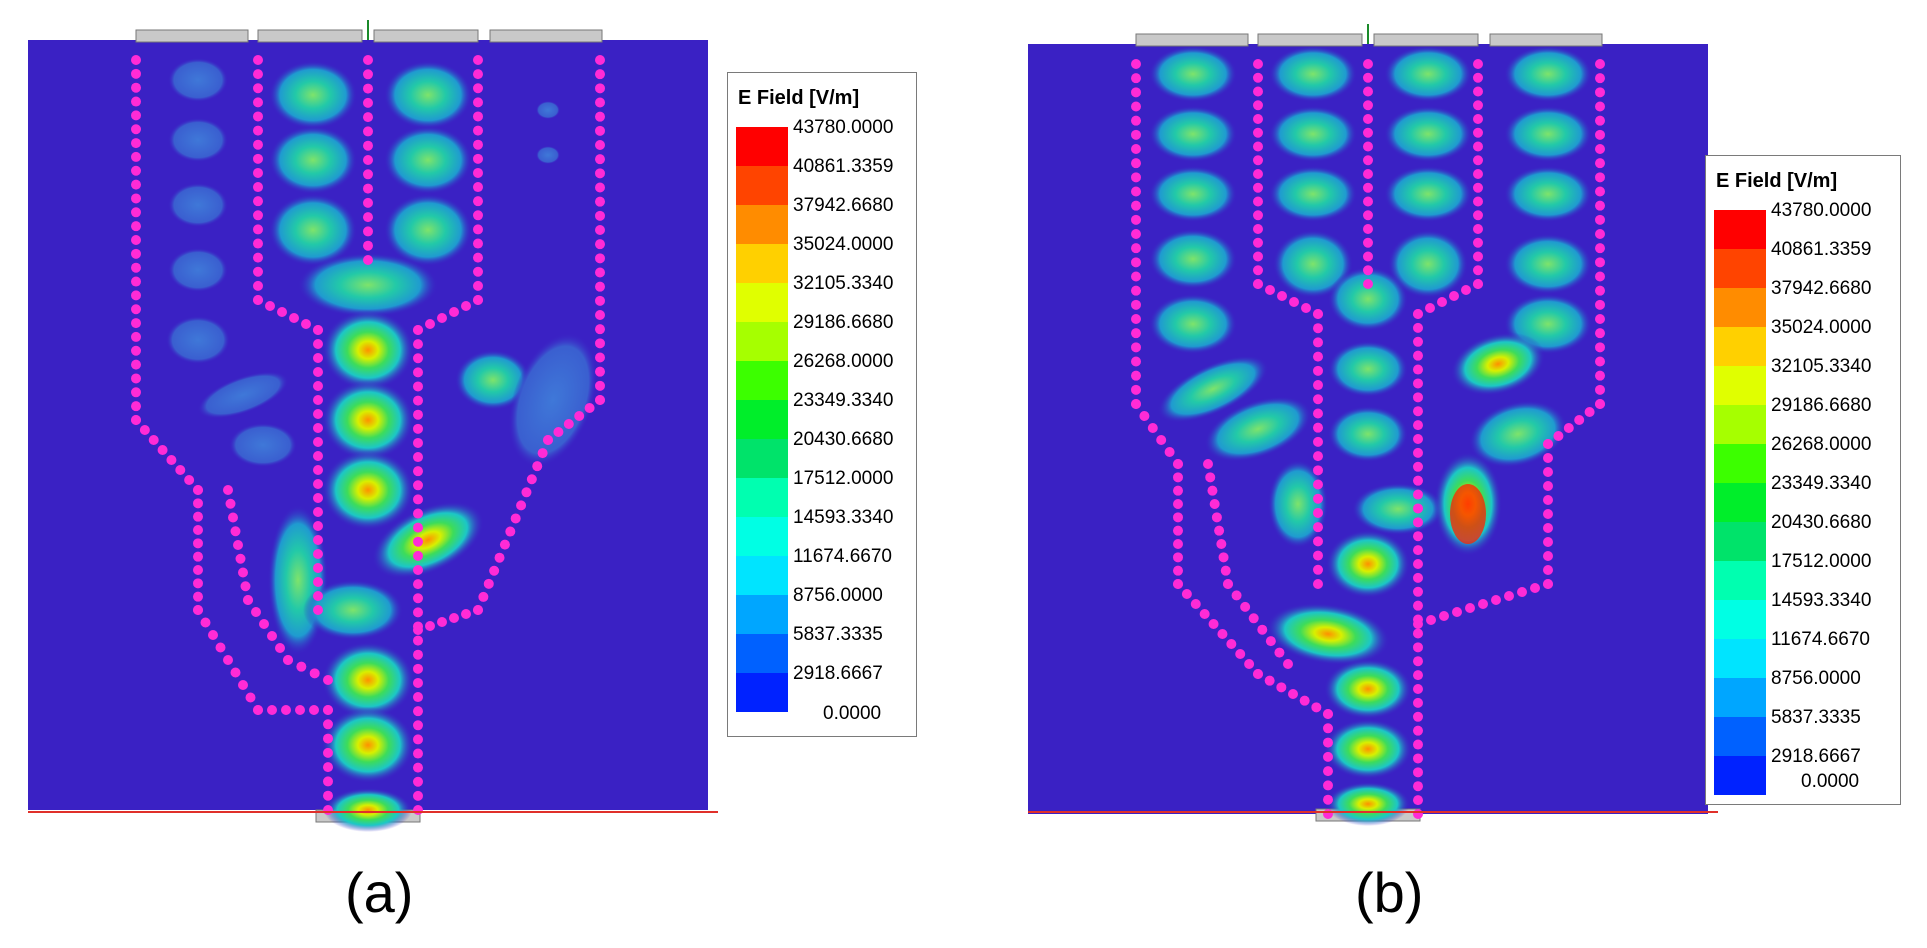 This screenshot has width=1927, height=948. Describe the element at coordinates (1799, 575) in the screenshot. I see `legend-row: 17512.0000` at that location.